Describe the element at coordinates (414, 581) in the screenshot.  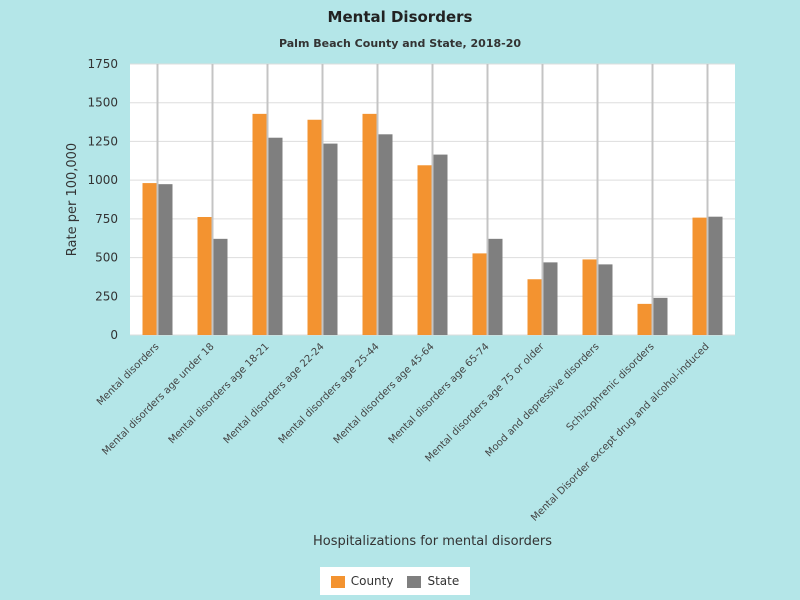
I see `state-swatch` at that location.